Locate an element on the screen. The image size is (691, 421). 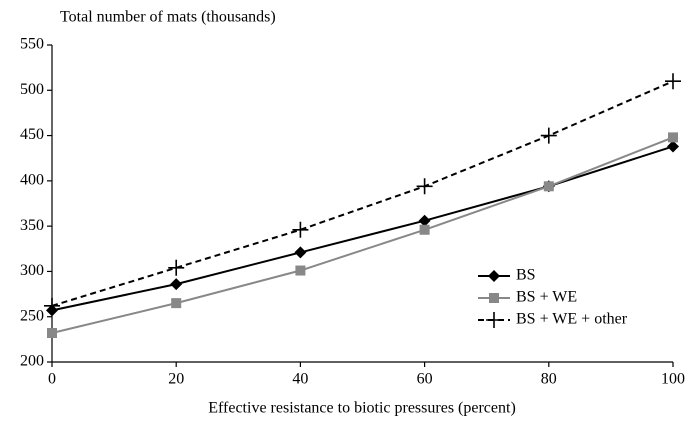
legend-label: BS is located at coordinates (526, 275).